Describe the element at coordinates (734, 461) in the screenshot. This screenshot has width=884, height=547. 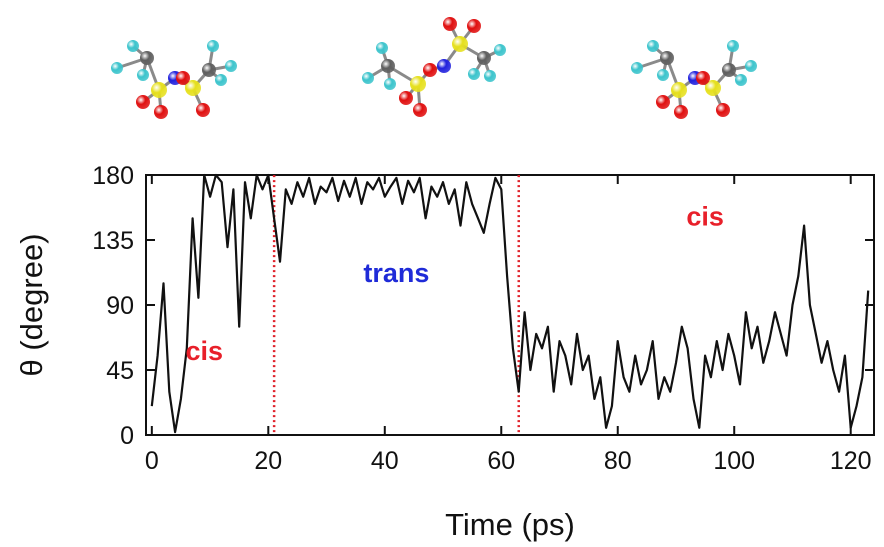
I see `x-tick-label: 100` at that location.